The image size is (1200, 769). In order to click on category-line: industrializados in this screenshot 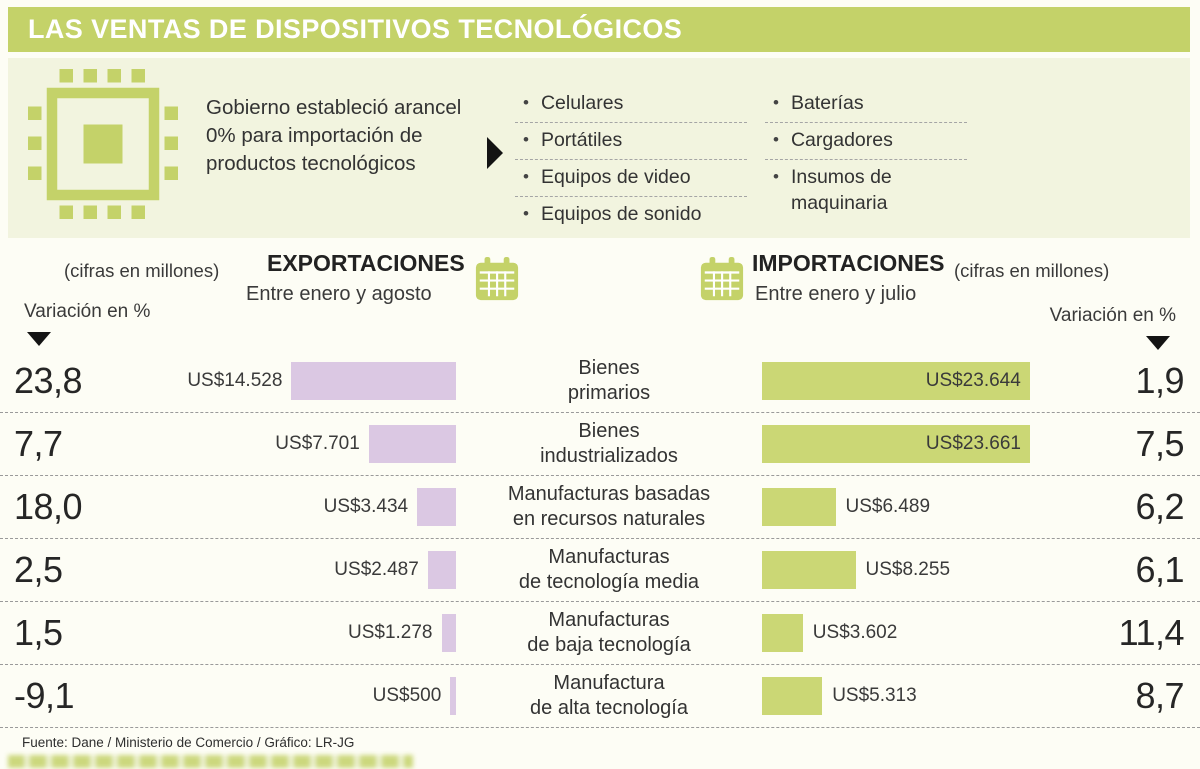, I will do `click(609, 456)`.